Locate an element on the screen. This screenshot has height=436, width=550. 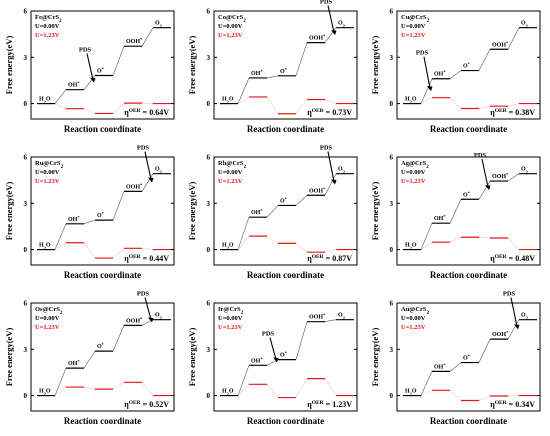
y-tick-label: 3 is located at coordinates (26, 350).